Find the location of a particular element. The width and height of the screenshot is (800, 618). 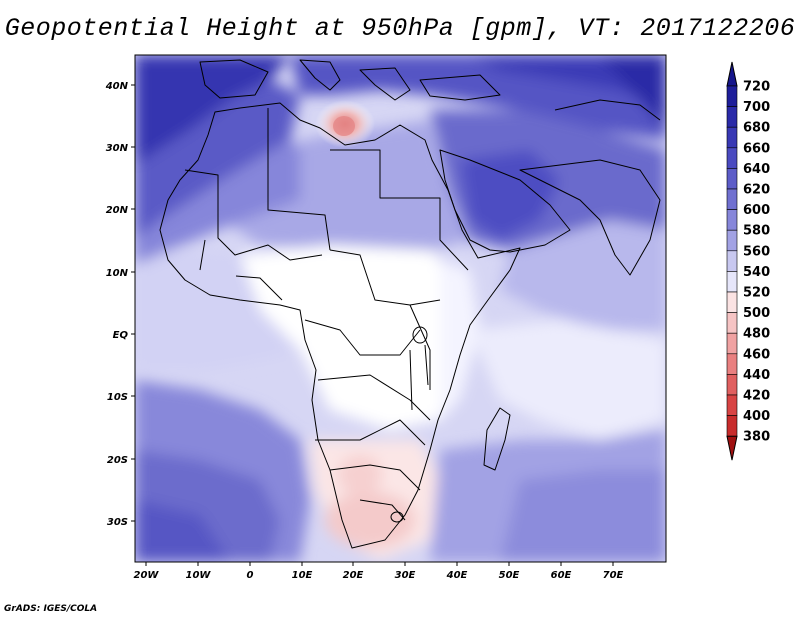

colorbar-label: 620 is located at coordinates (756, 190).